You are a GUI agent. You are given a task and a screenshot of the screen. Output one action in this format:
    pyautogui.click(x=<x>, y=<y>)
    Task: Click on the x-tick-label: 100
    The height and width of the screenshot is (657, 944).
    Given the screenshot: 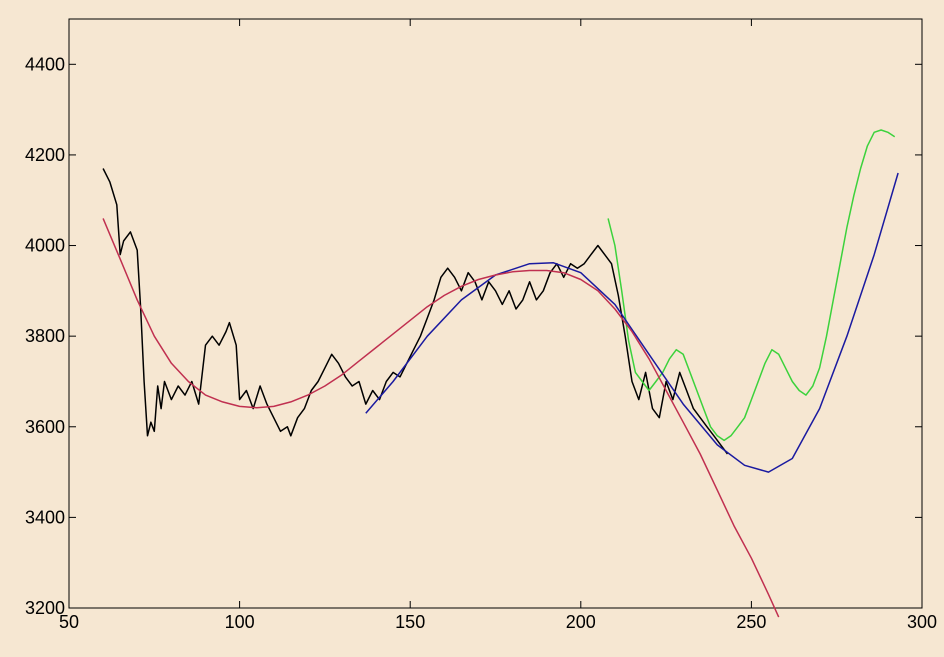 What is the action you would take?
    pyautogui.click(x=240, y=622)
    